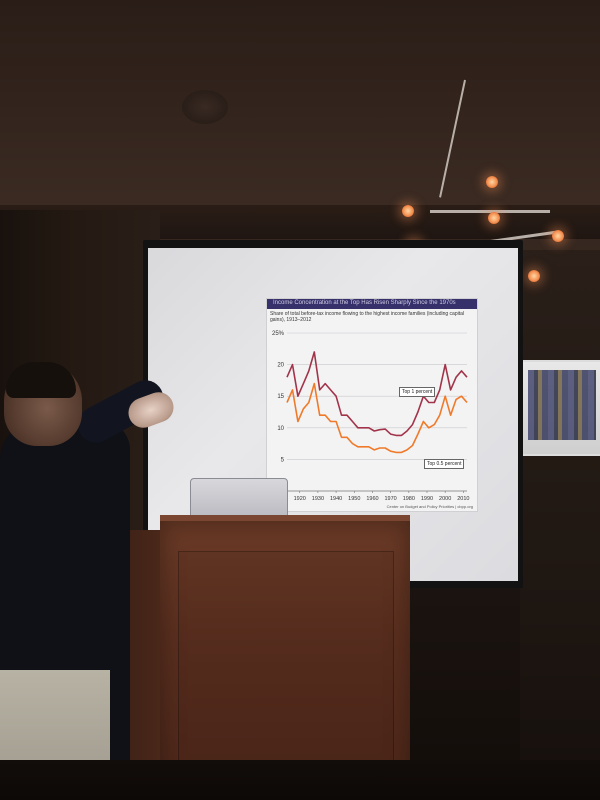  What do you see at coordinates (300, 780) in the screenshot?
I see `floor` at bounding box center [300, 780].